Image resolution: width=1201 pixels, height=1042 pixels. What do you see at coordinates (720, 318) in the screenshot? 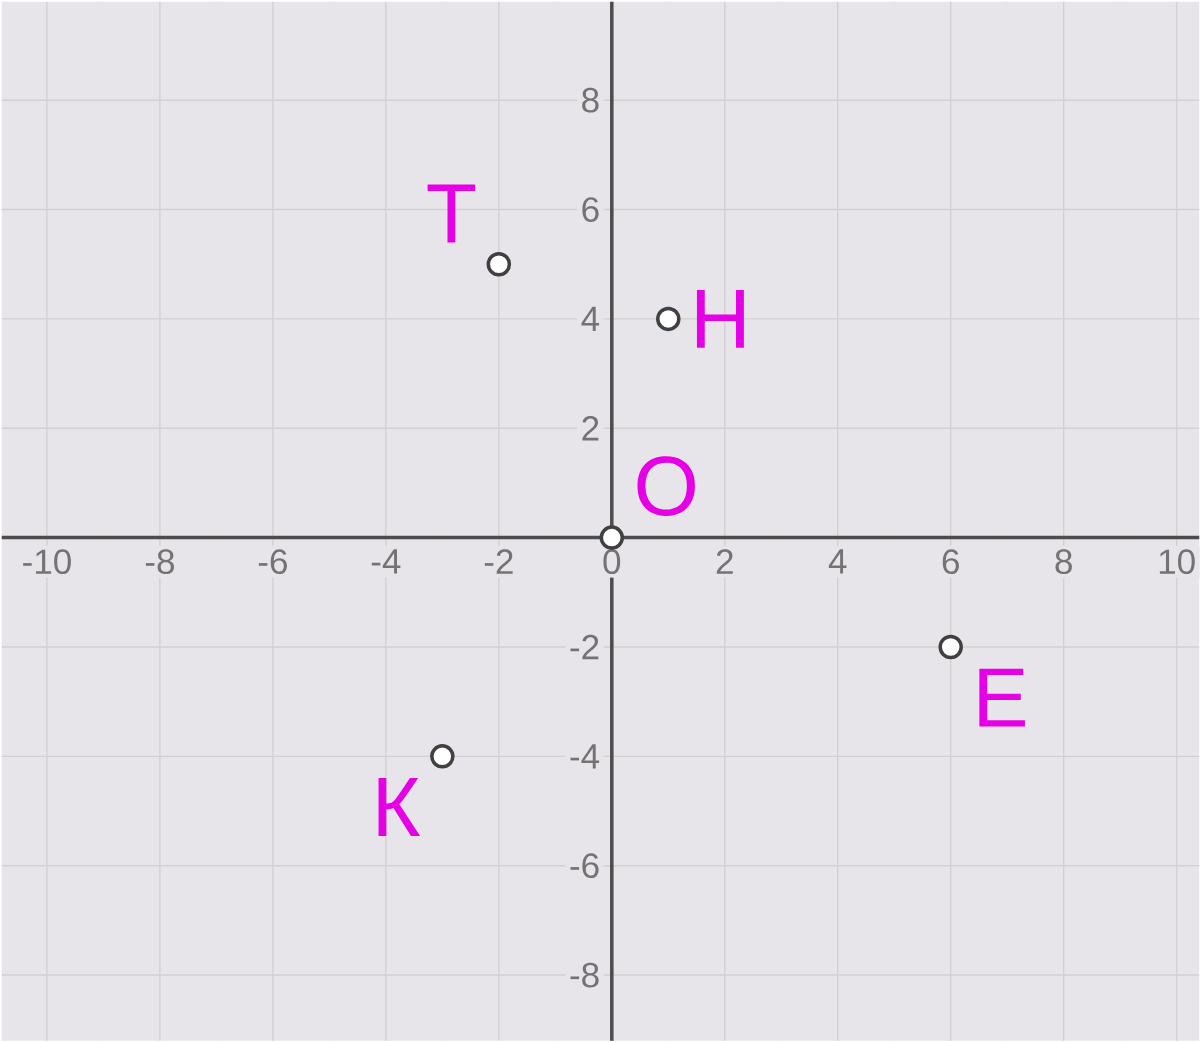
I see `annotation: Н` at bounding box center [720, 318].